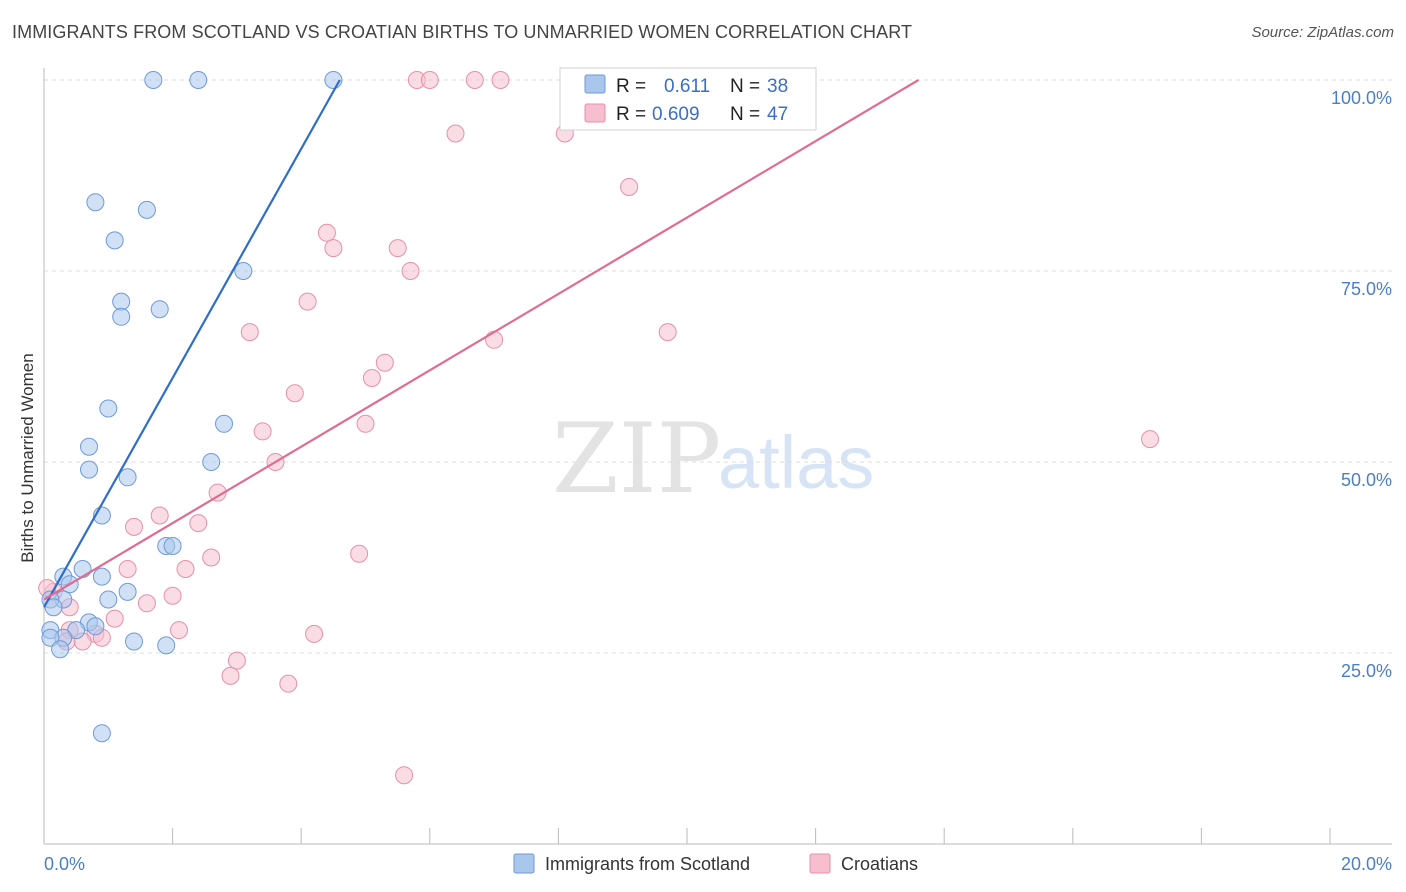  What do you see at coordinates (524, 863) in the screenshot?
I see `series-legend-swatch-scotland` at bounding box center [524, 863].